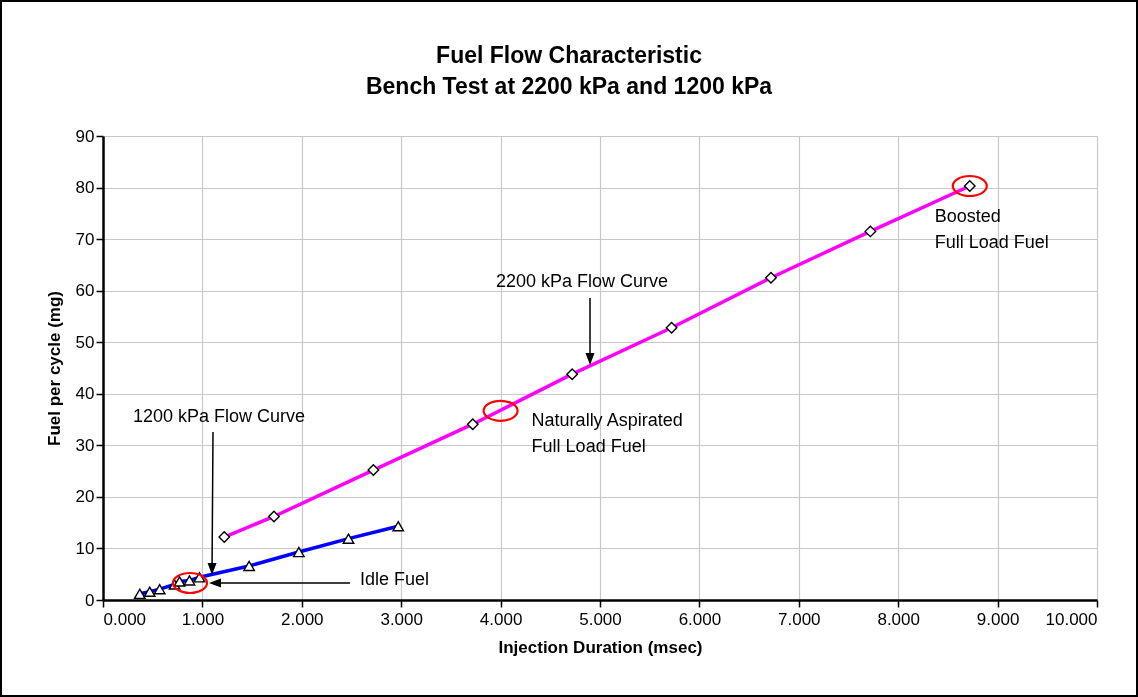 This screenshot has width=1138, height=697. I want to click on y-tick-label: 70, so click(85, 239).